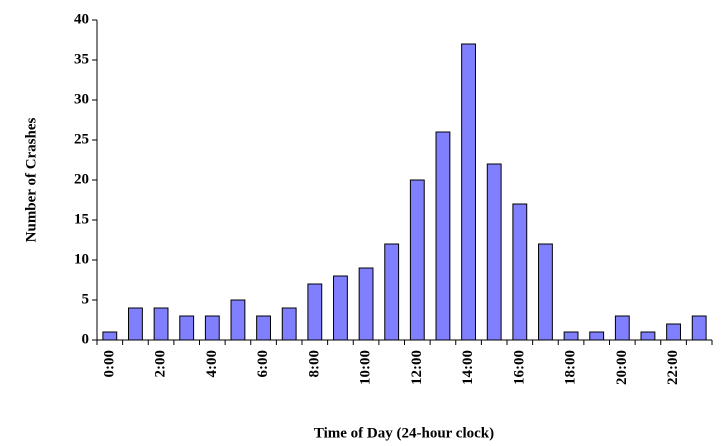  What do you see at coordinates (31, 179) in the screenshot?
I see `y-axis-title: Number of Crashes` at bounding box center [31, 179].